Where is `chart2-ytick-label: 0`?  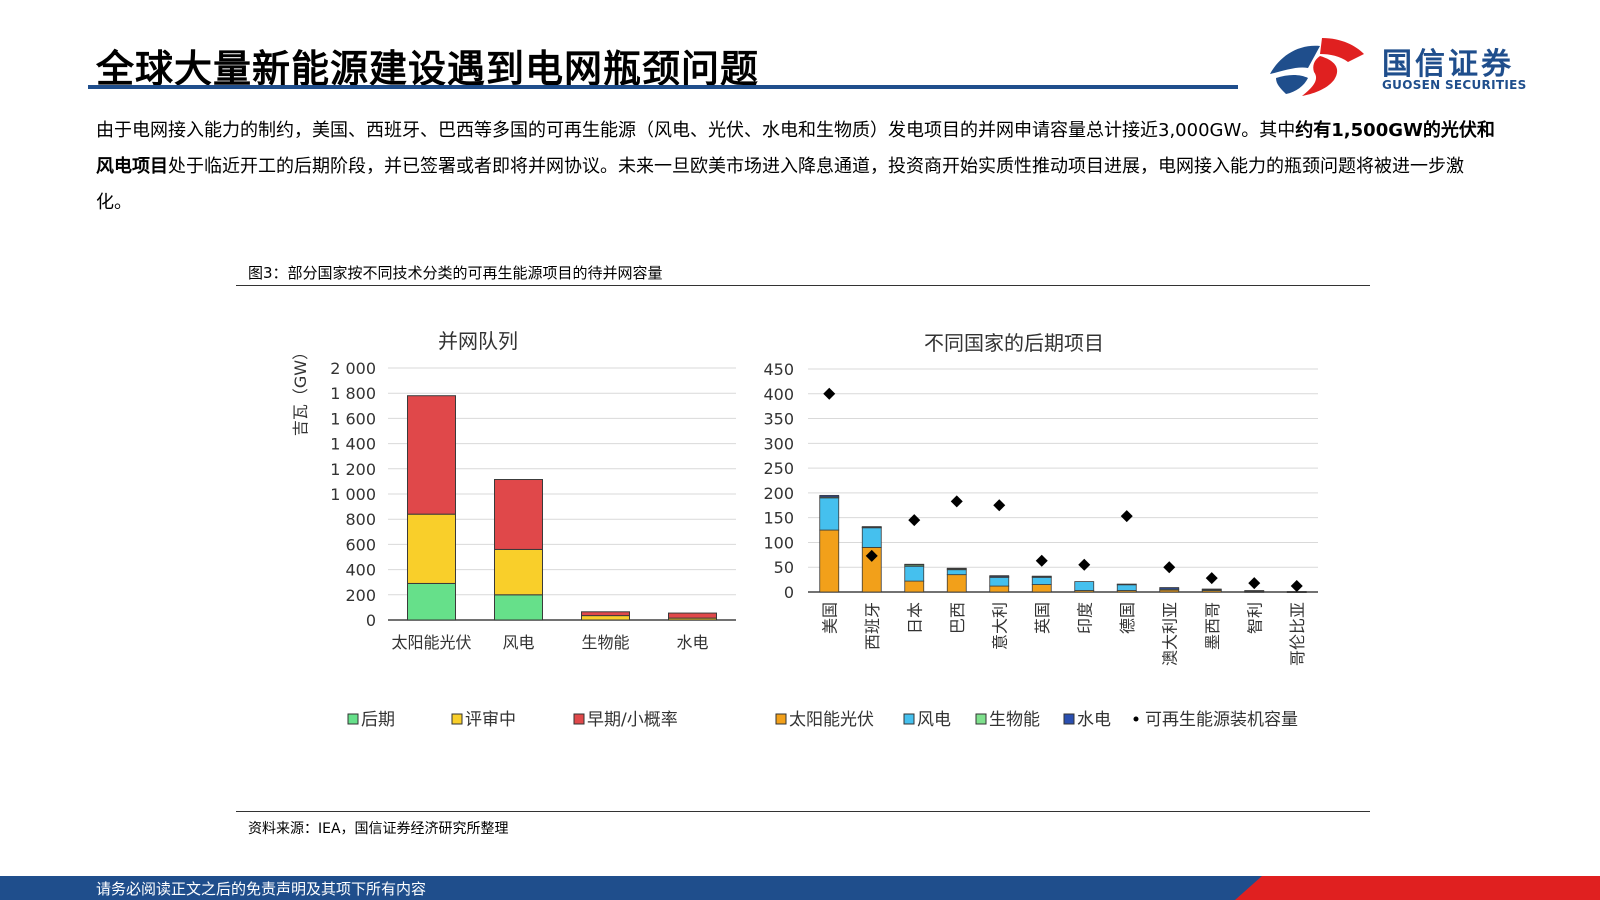 chart2-ytick-label: 0 is located at coordinates (789, 592).